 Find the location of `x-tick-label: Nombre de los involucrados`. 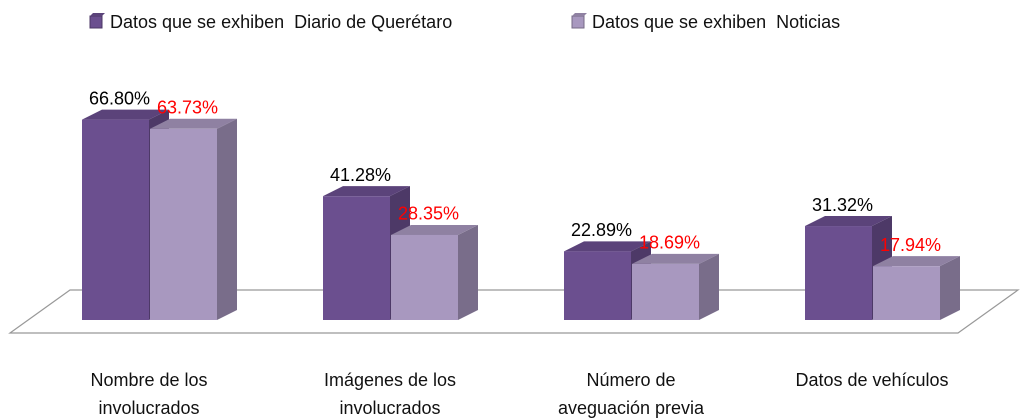

x-tick-label: Nombre de los involucrados is located at coordinates (149, 394).